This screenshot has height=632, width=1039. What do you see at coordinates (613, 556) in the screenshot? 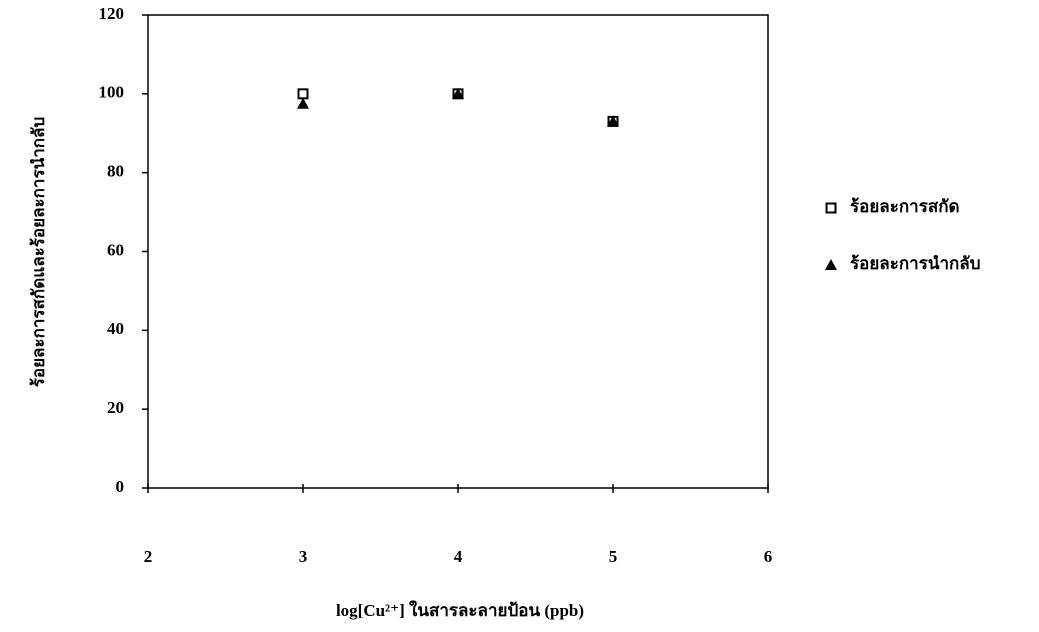
I see `x-tick-label: 5` at bounding box center [613, 556].